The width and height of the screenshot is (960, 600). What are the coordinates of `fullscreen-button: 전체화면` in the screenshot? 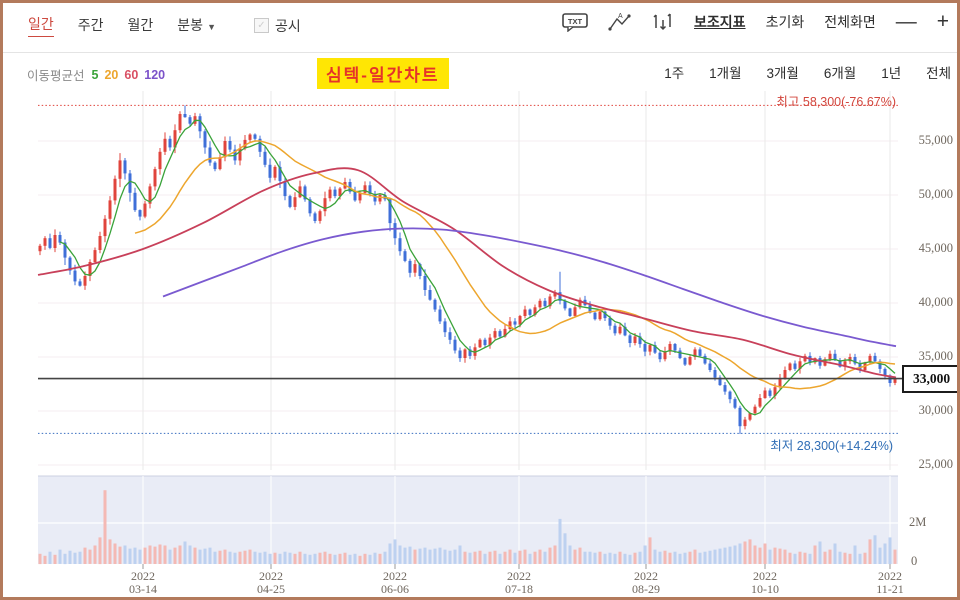 It's located at (850, 21).